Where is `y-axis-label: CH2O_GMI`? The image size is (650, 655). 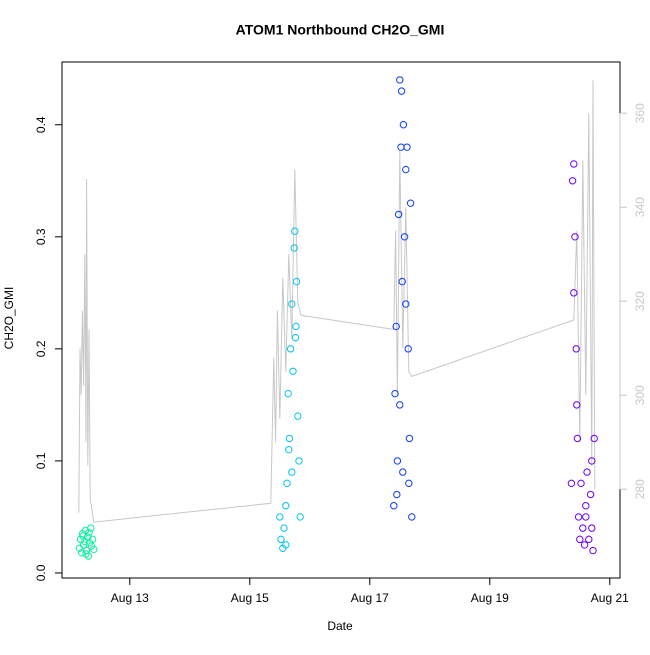
y-axis-label: CH2O_GMI is located at coordinates (9, 318).